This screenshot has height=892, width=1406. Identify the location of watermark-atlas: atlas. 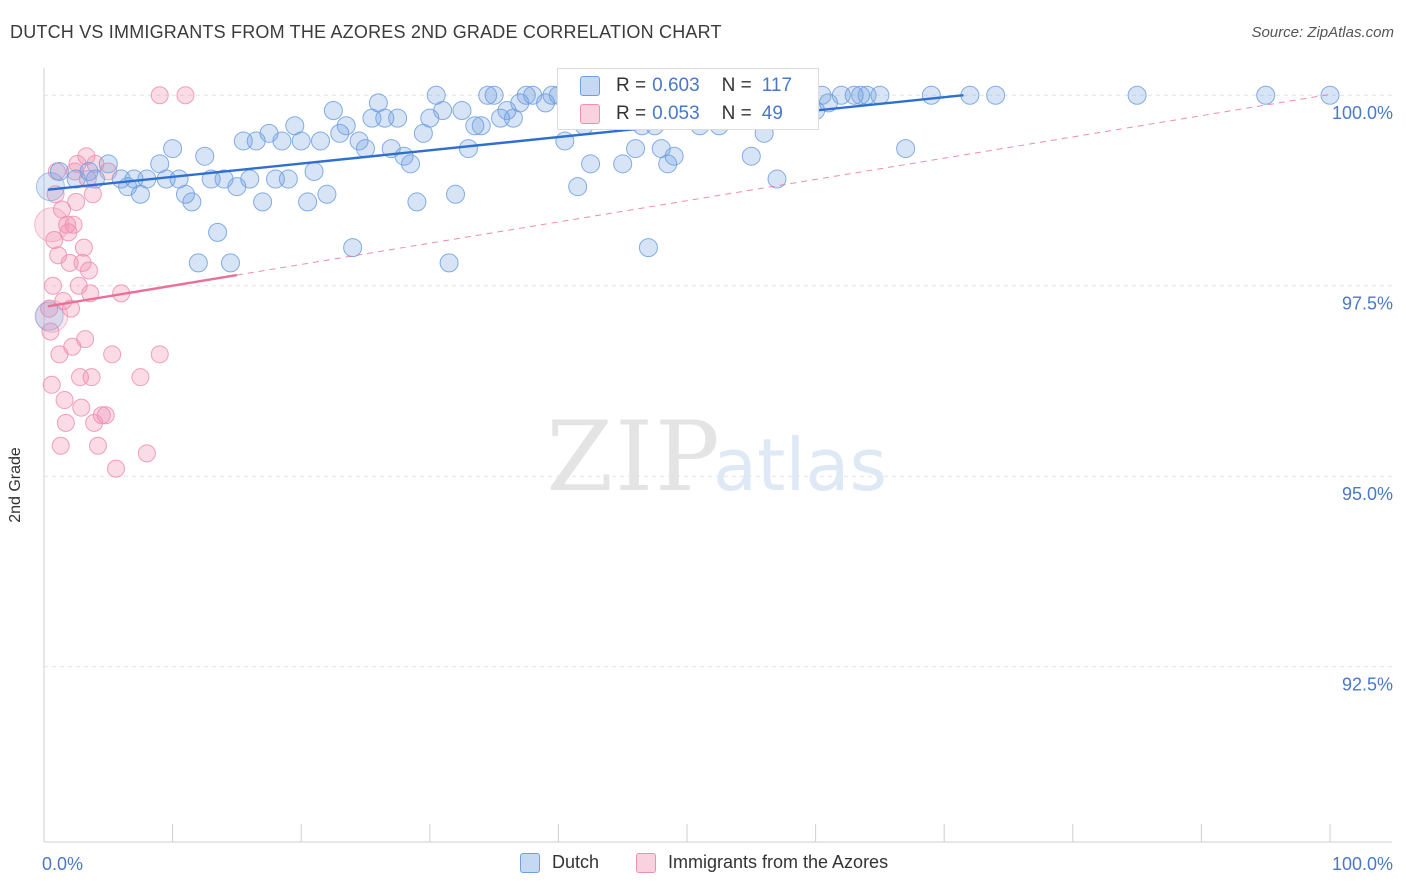
(800, 465).